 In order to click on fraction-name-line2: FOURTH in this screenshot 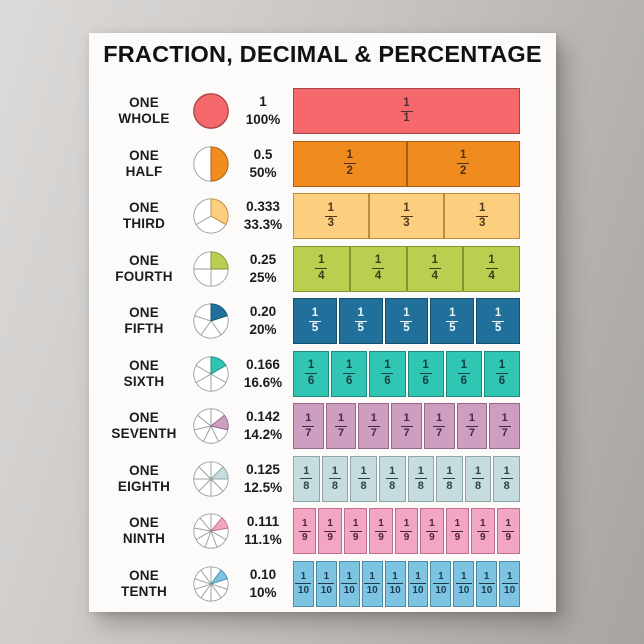, I will do `click(144, 276)`.